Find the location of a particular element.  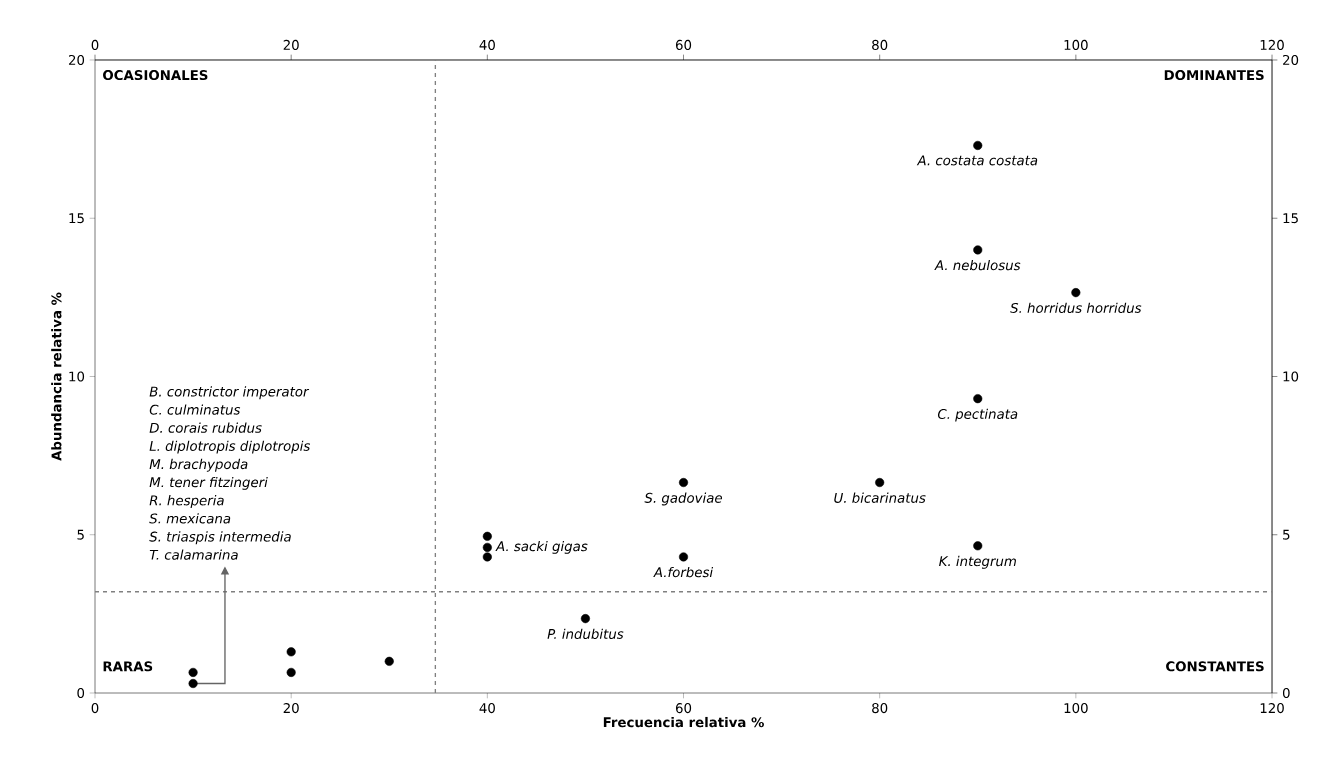

y2-tick-label: 10 is located at coordinates (1291, 376).